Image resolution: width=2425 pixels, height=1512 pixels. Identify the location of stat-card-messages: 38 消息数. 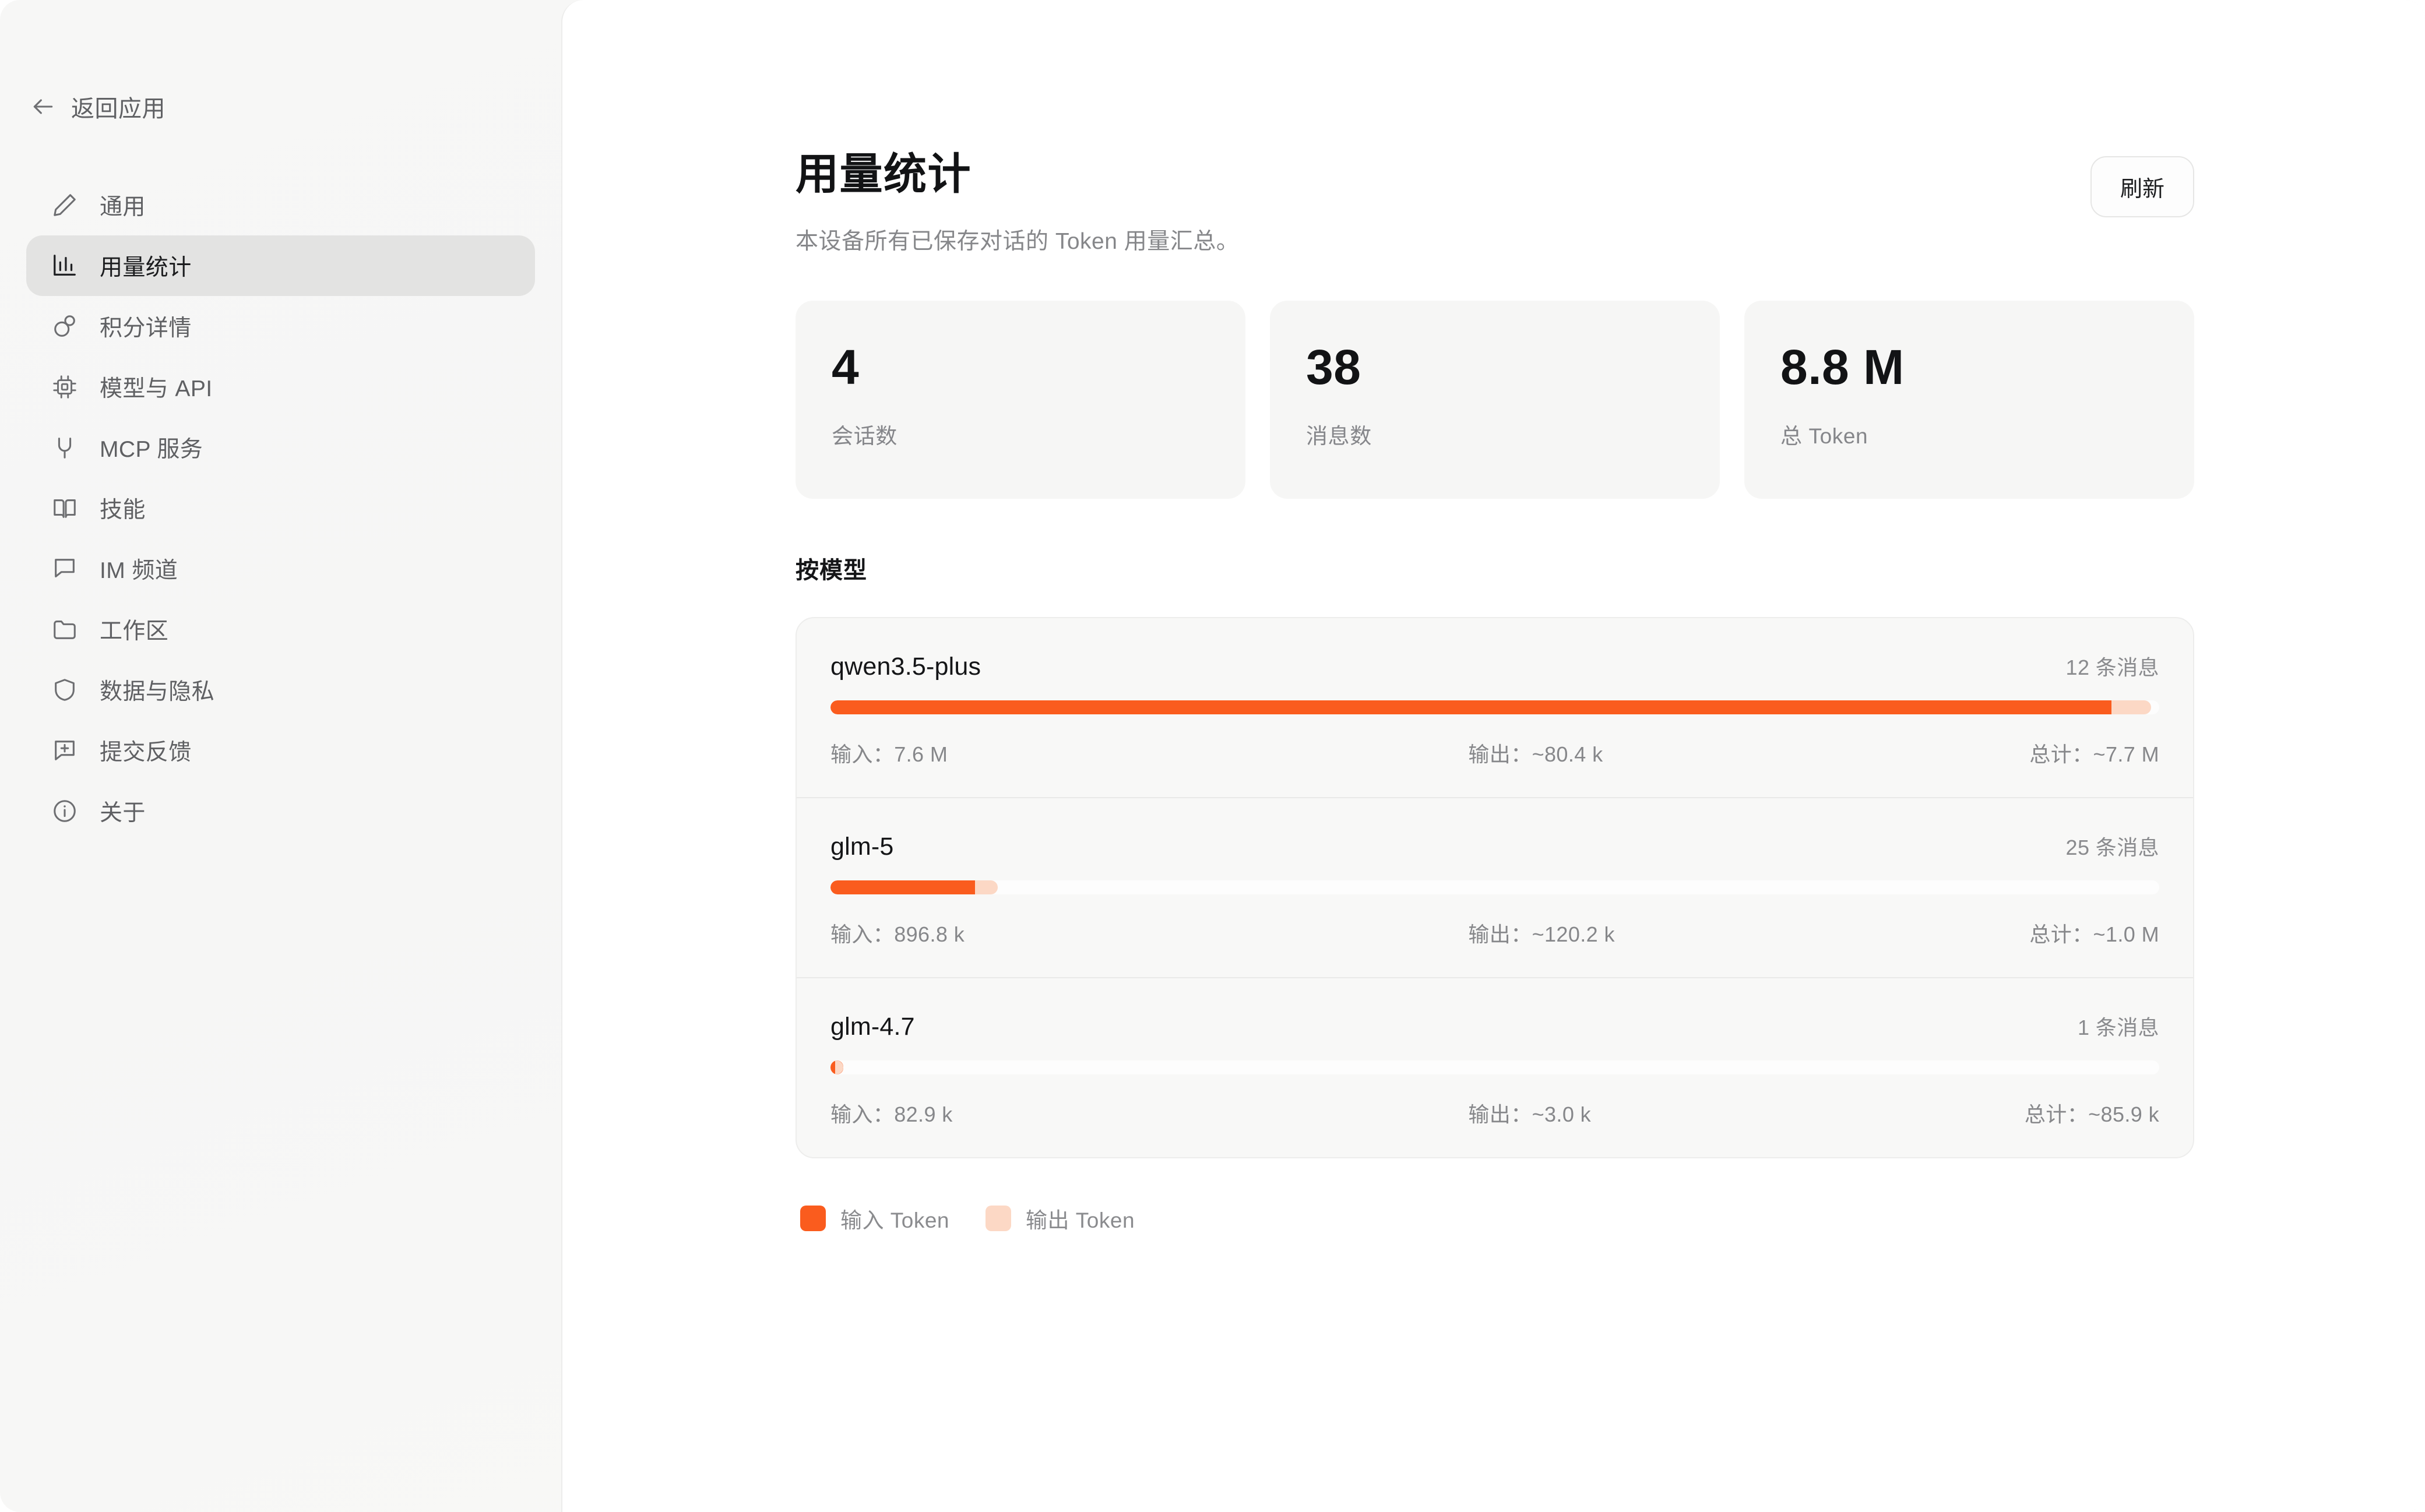
(1495, 400).